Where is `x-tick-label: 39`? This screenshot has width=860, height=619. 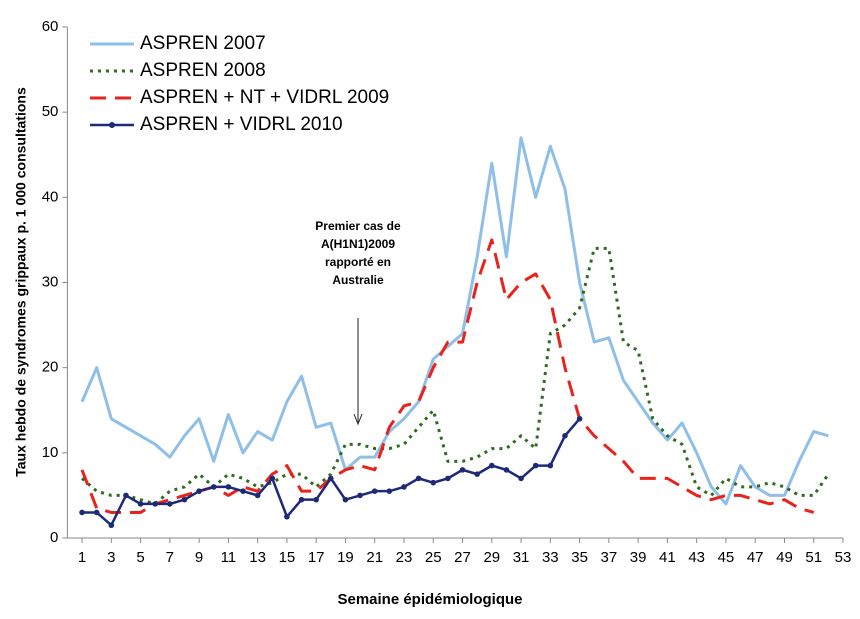 x-tick-label: 39 is located at coordinates (638, 557).